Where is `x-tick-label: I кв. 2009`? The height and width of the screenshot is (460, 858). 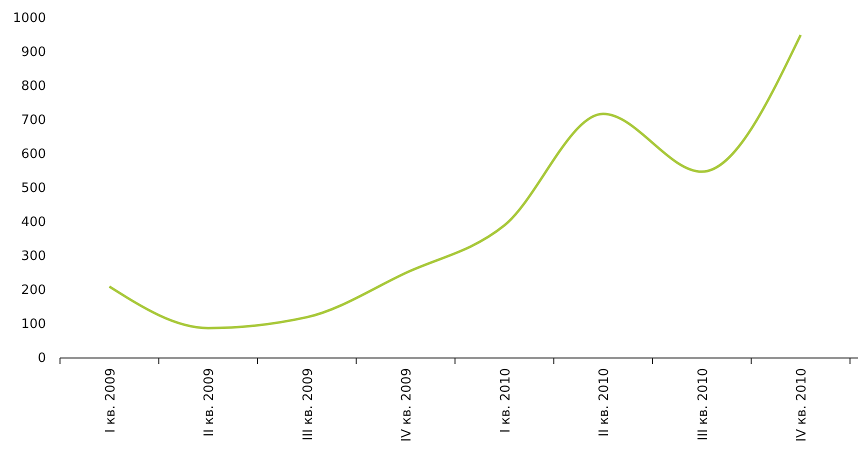
x-tick-label: I кв. 2009 is located at coordinates (110, 400).